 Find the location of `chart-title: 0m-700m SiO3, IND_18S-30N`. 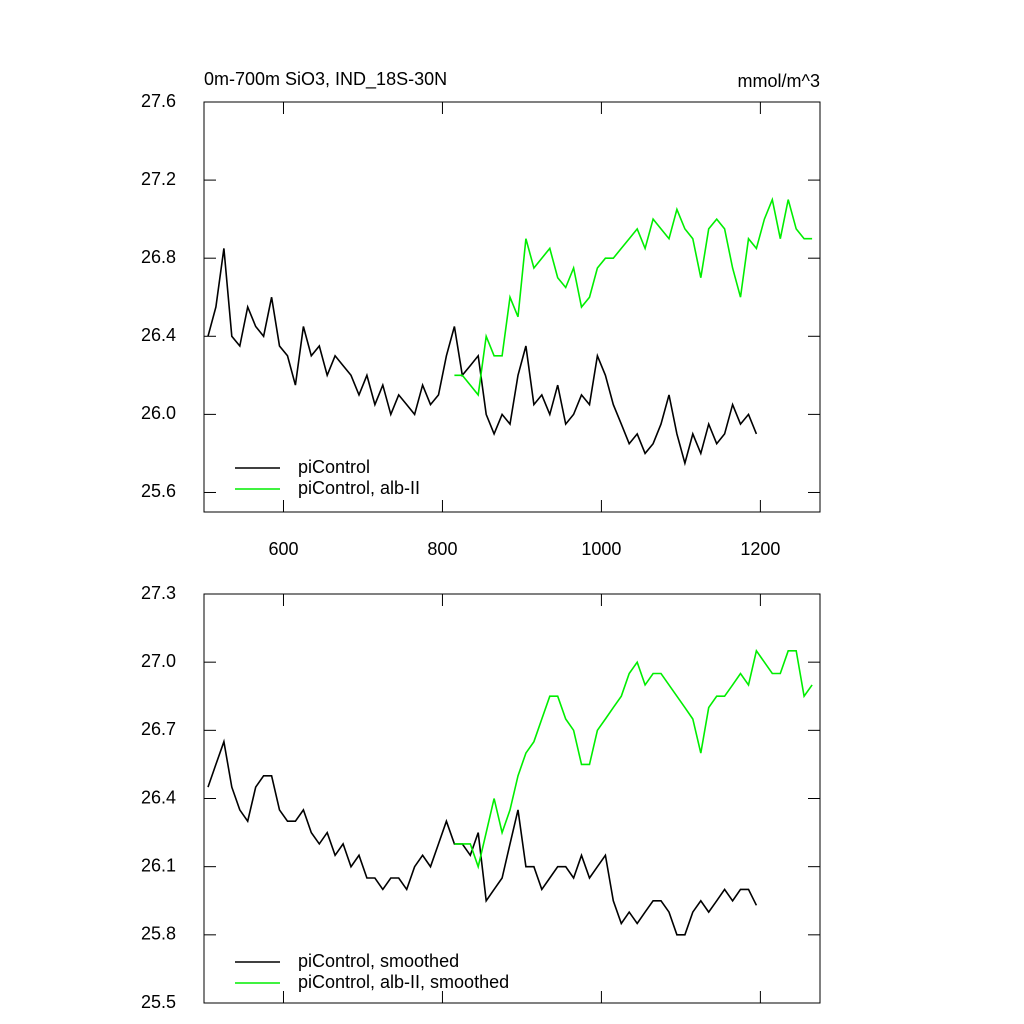

chart-title: 0m-700m SiO3, IND_18S-30N is located at coordinates (325, 79).